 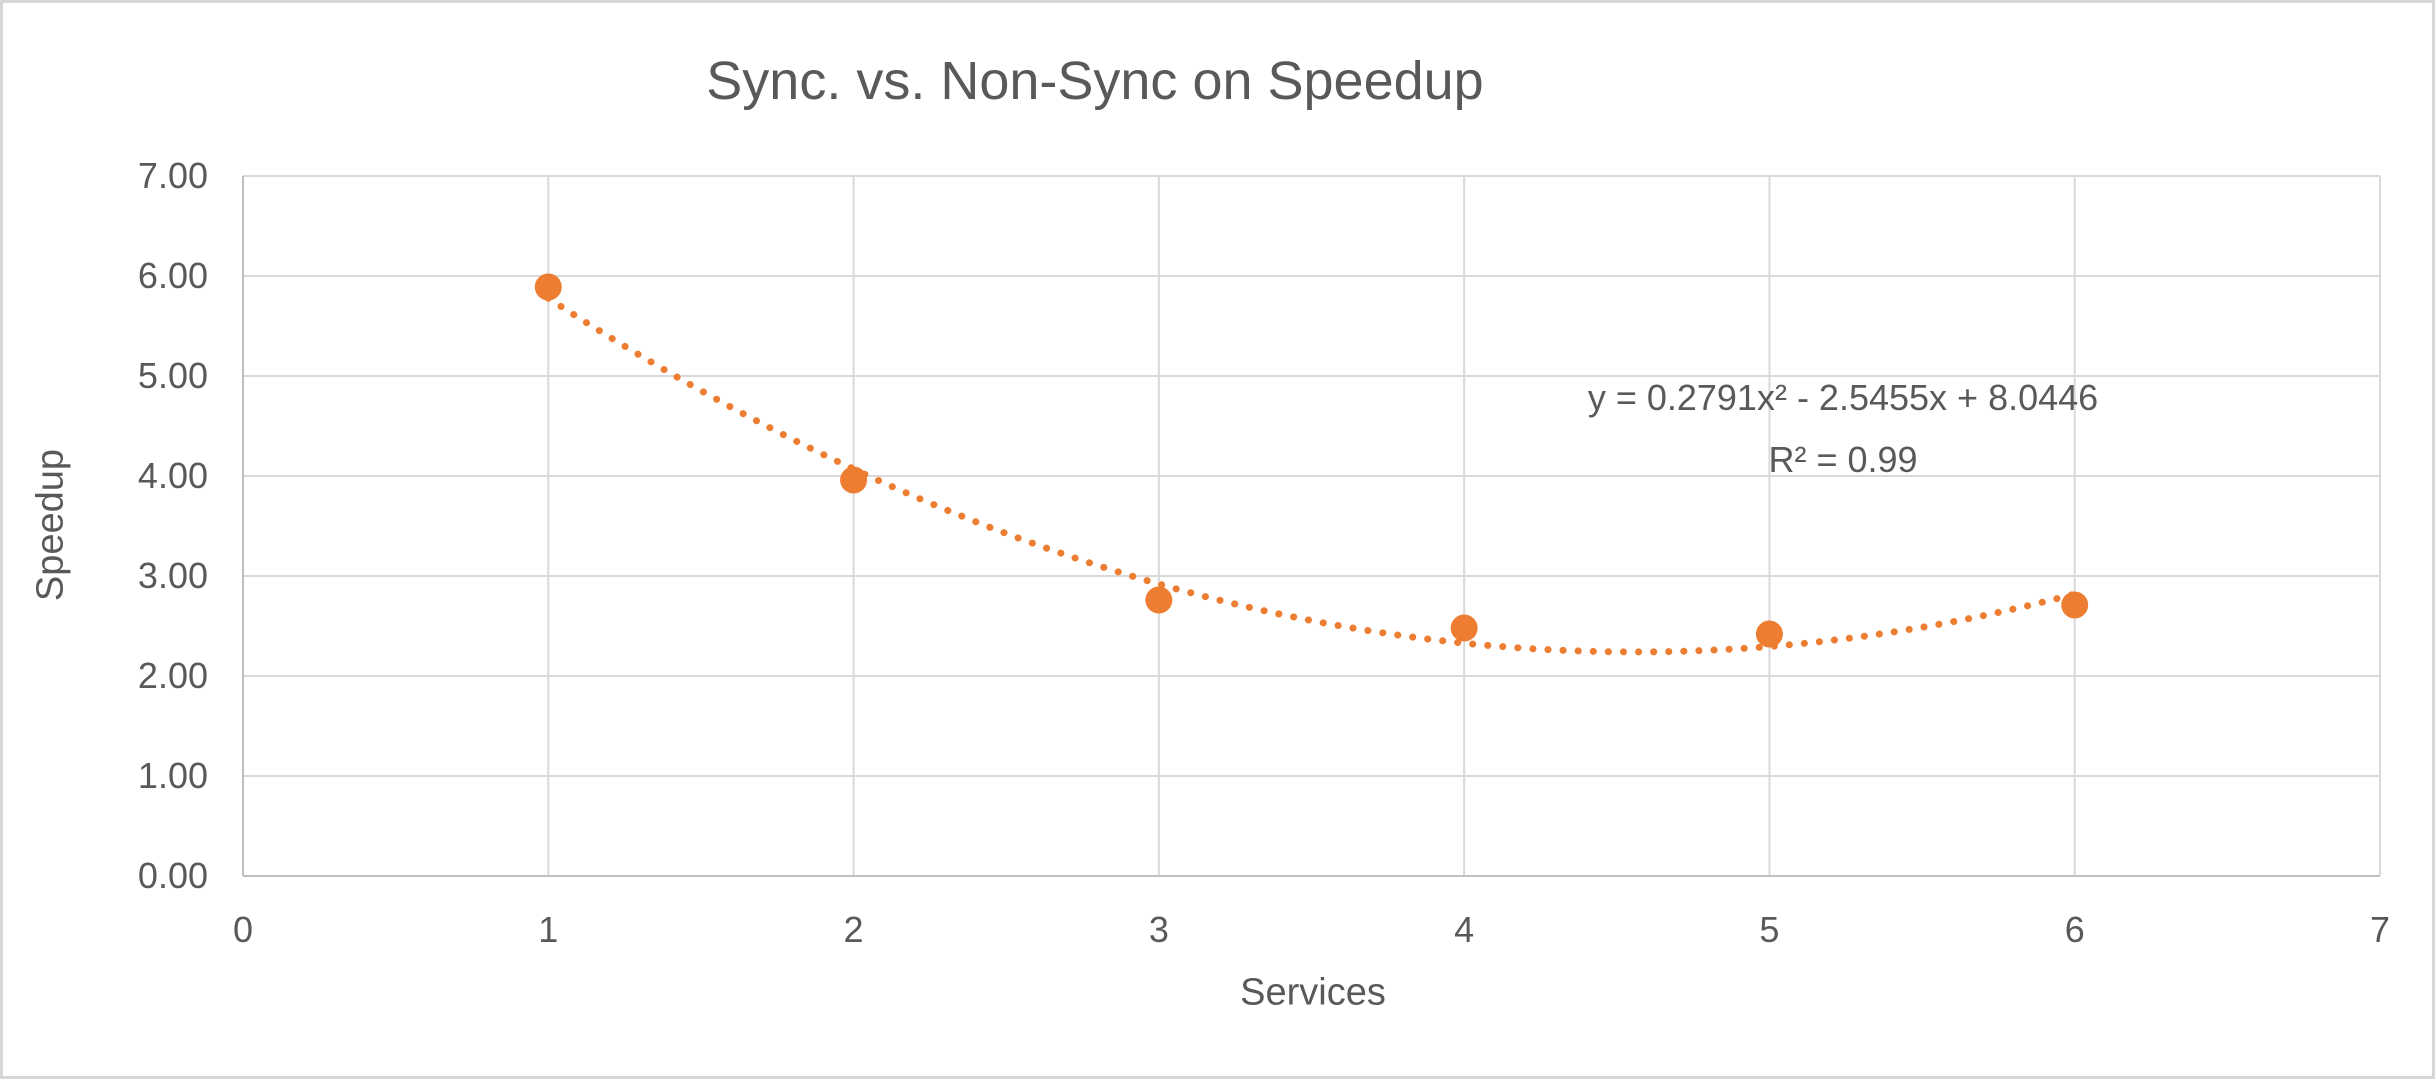 I want to click on y-axis-tick: 0.00, so click(x=172, y=875).